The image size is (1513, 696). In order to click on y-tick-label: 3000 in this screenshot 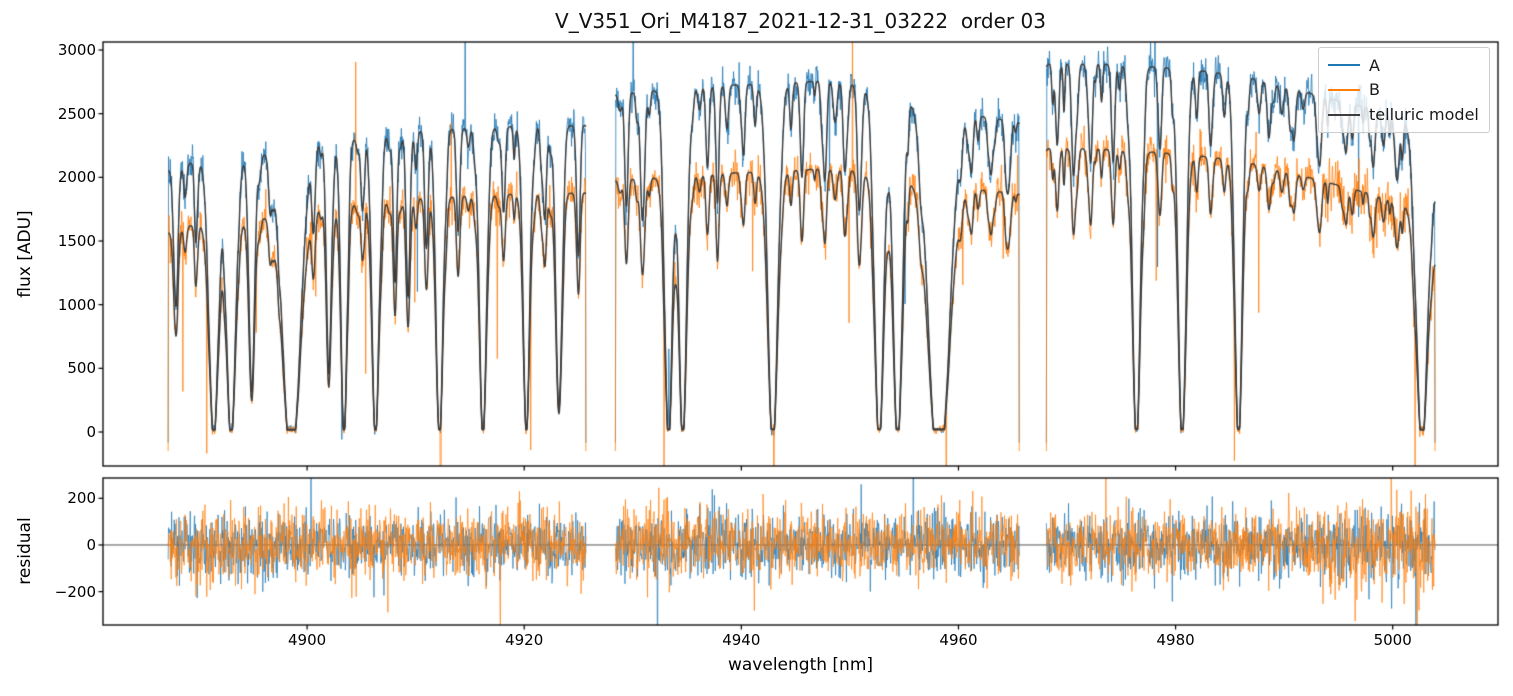, I will do `click(76, 50)`.